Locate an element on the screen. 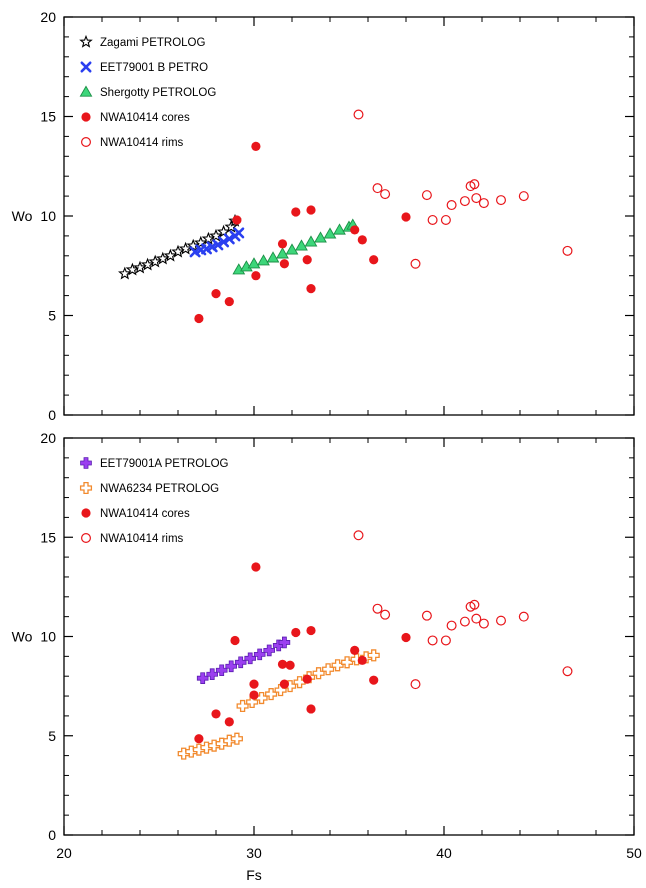 The image size is (646, 888). legend-label: EET79001 B PETRO is located at coordinates (154, 68).